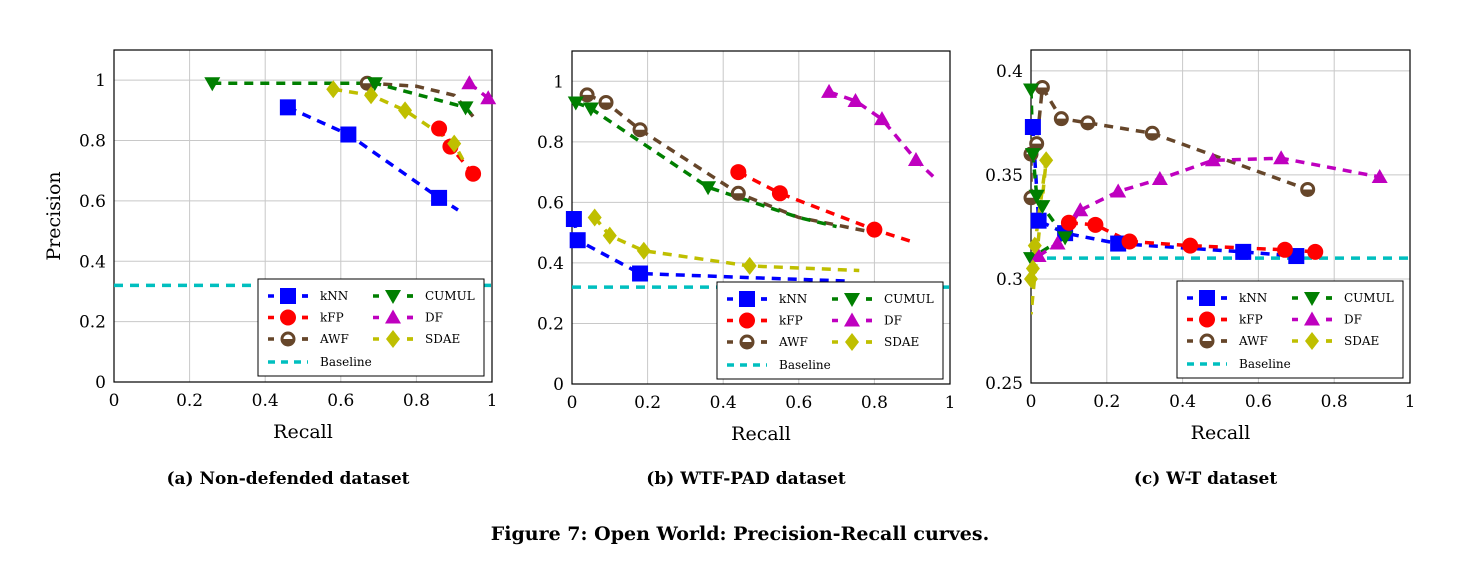 The width and height of the screenshot is (1480, 561). What do you see at coordinates (100, 81) in the screenshot?
I see `y-tick-label: 1` at bounding box center [100, 81].